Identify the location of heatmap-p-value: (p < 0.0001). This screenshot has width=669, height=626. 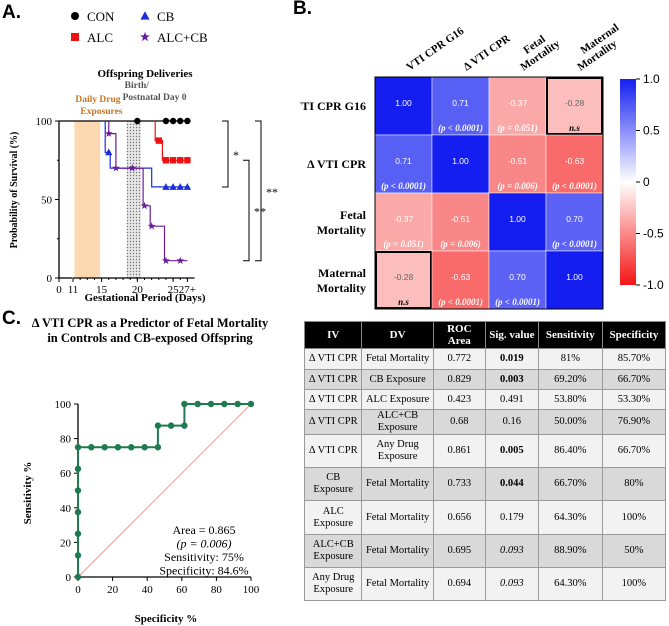
(460, 302).